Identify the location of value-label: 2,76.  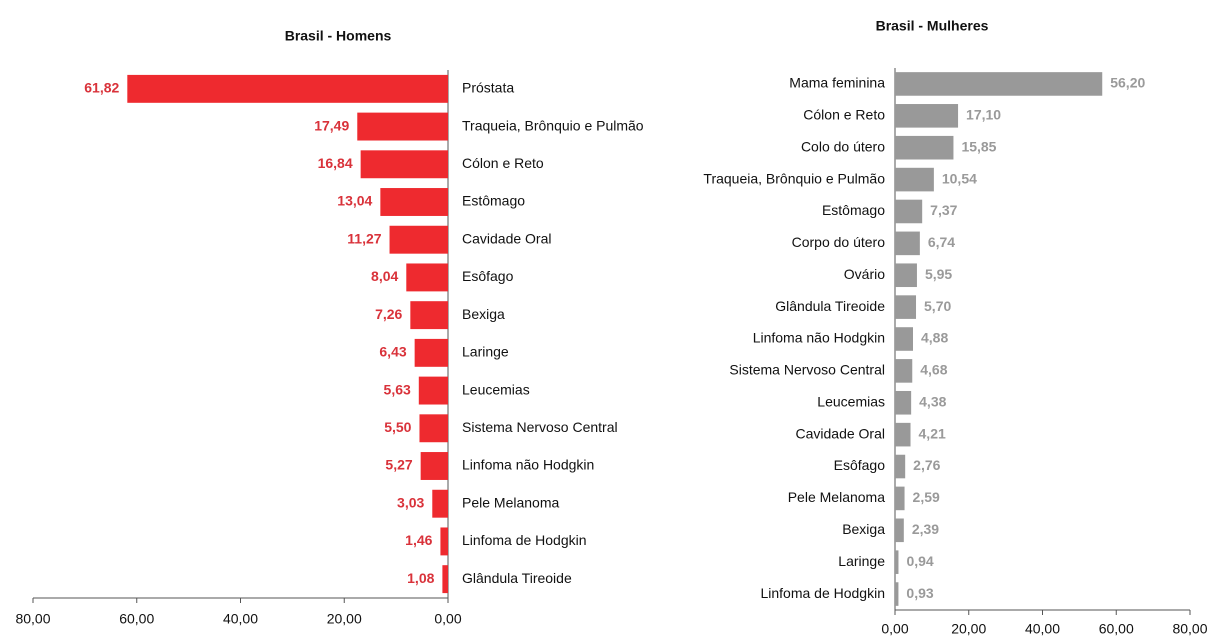
(926, 465).